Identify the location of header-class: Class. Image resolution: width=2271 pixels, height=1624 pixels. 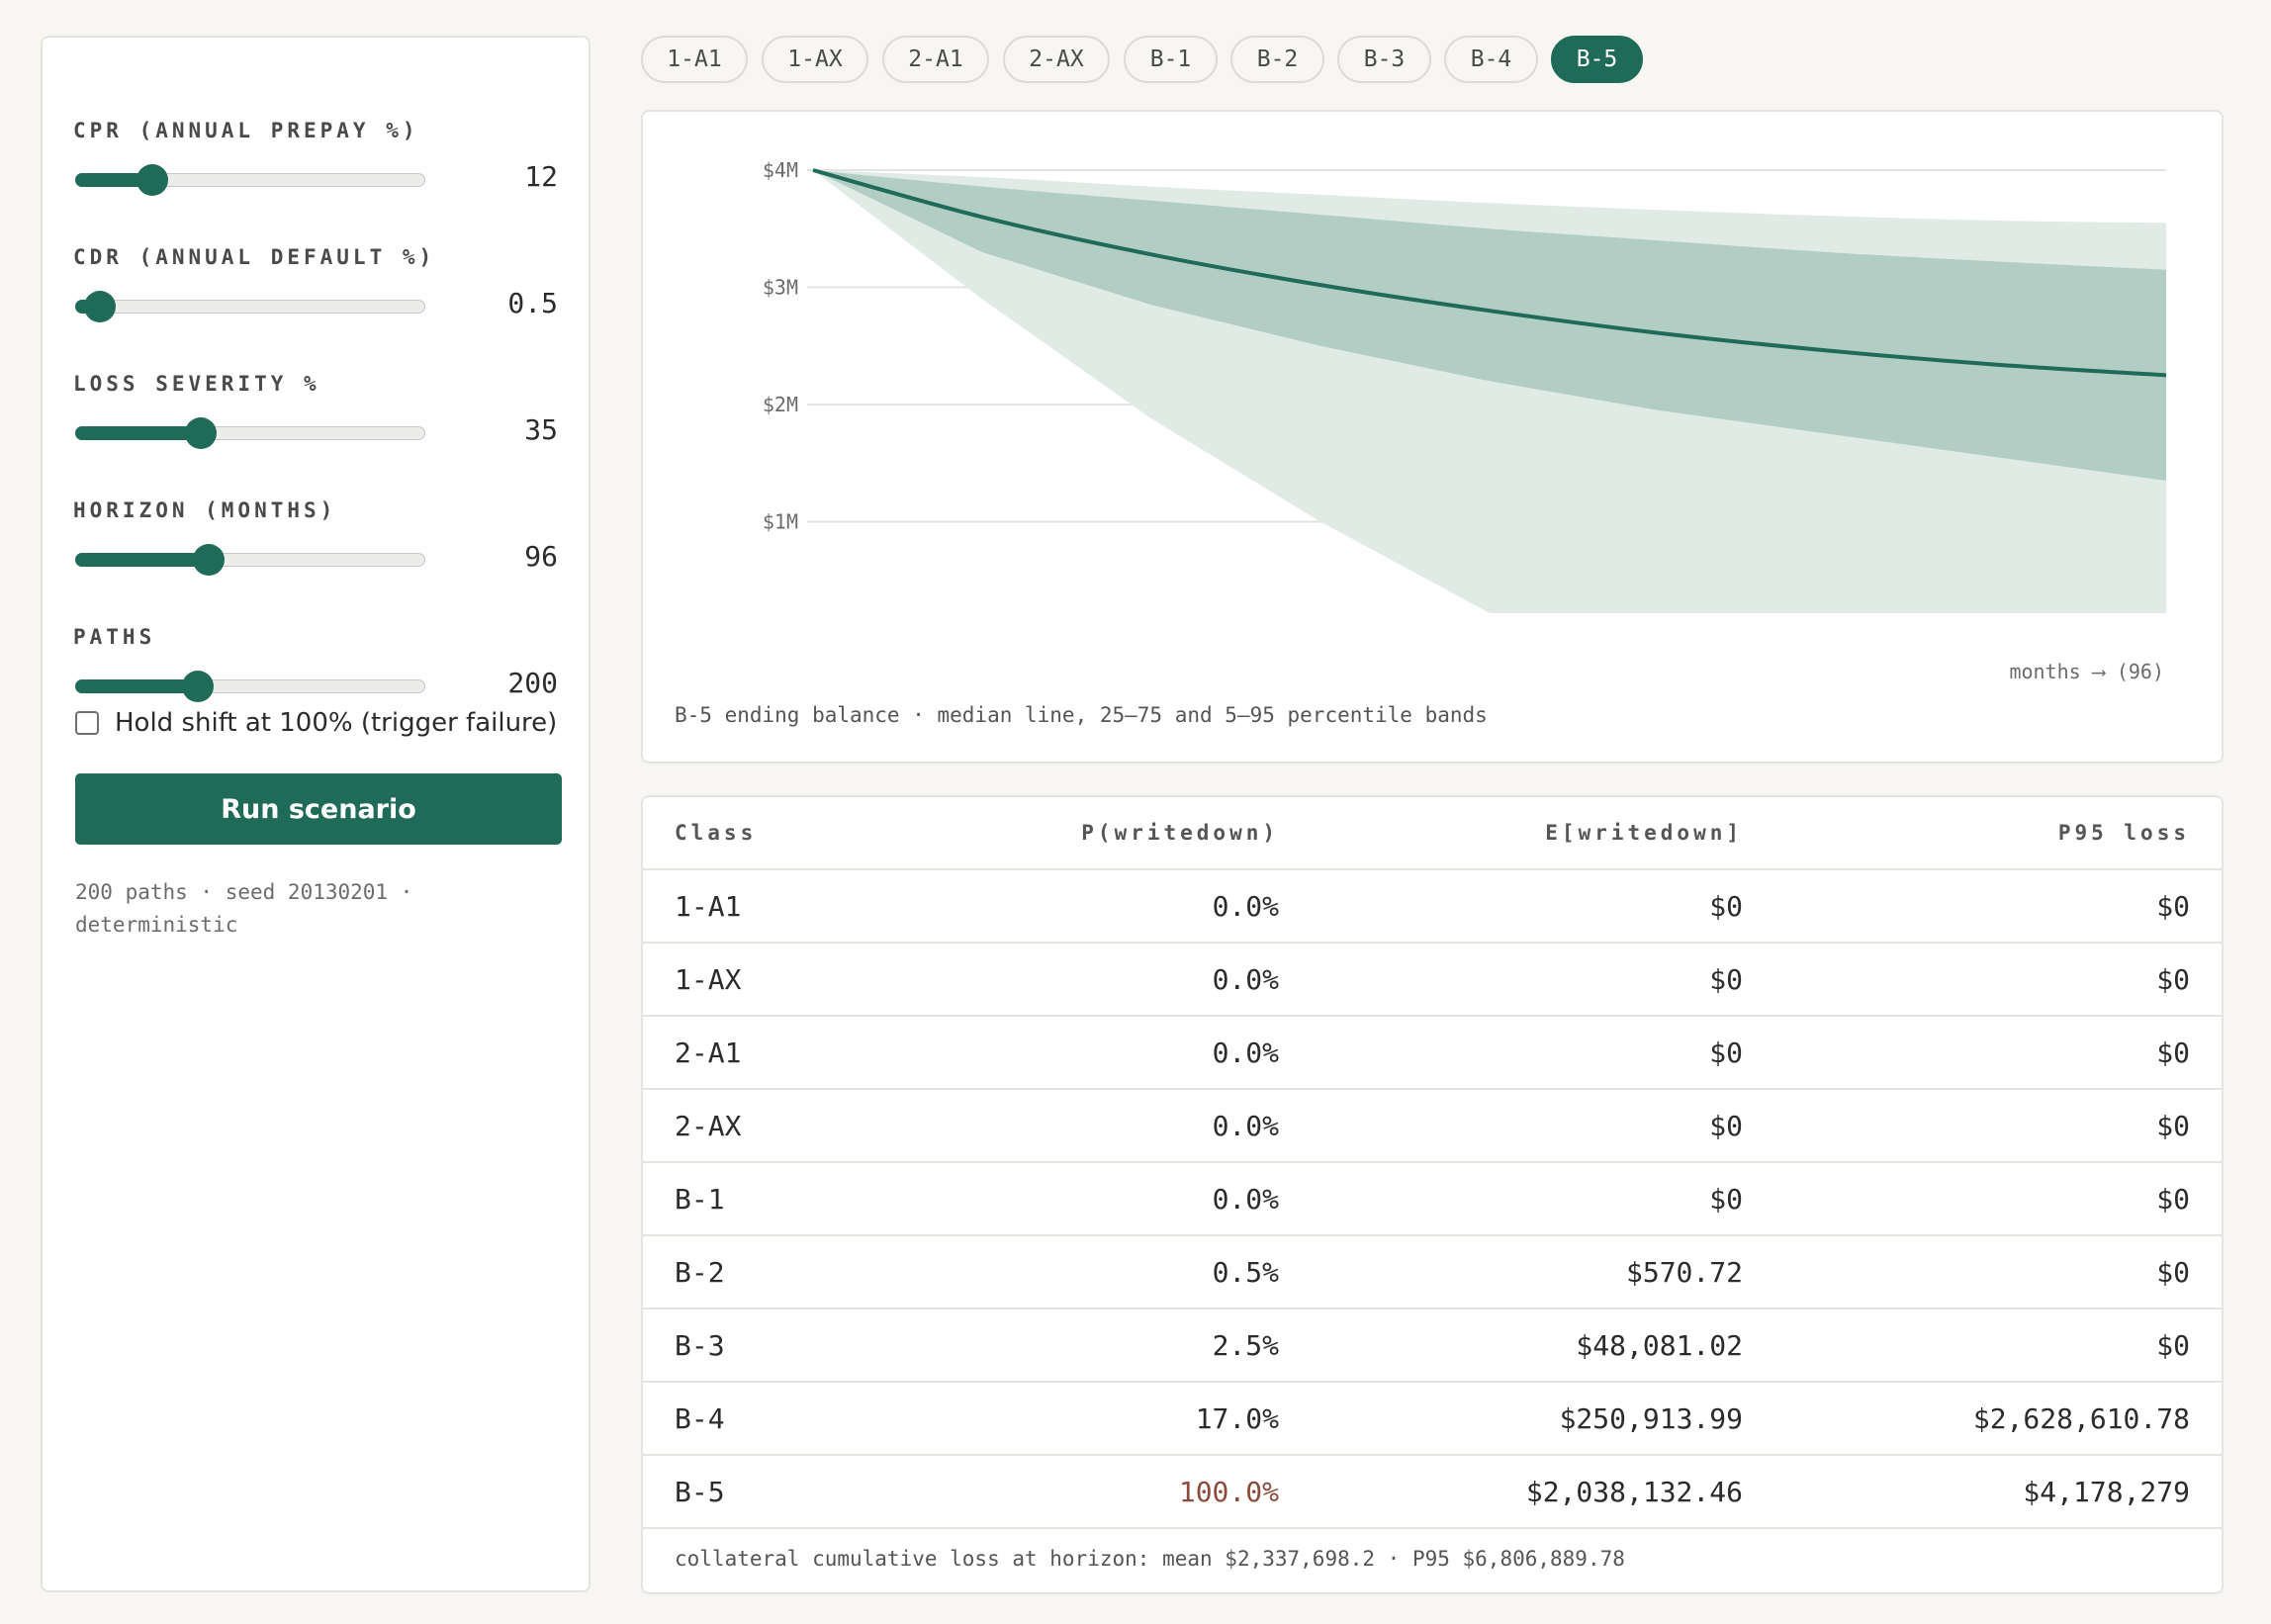
(716, 833).